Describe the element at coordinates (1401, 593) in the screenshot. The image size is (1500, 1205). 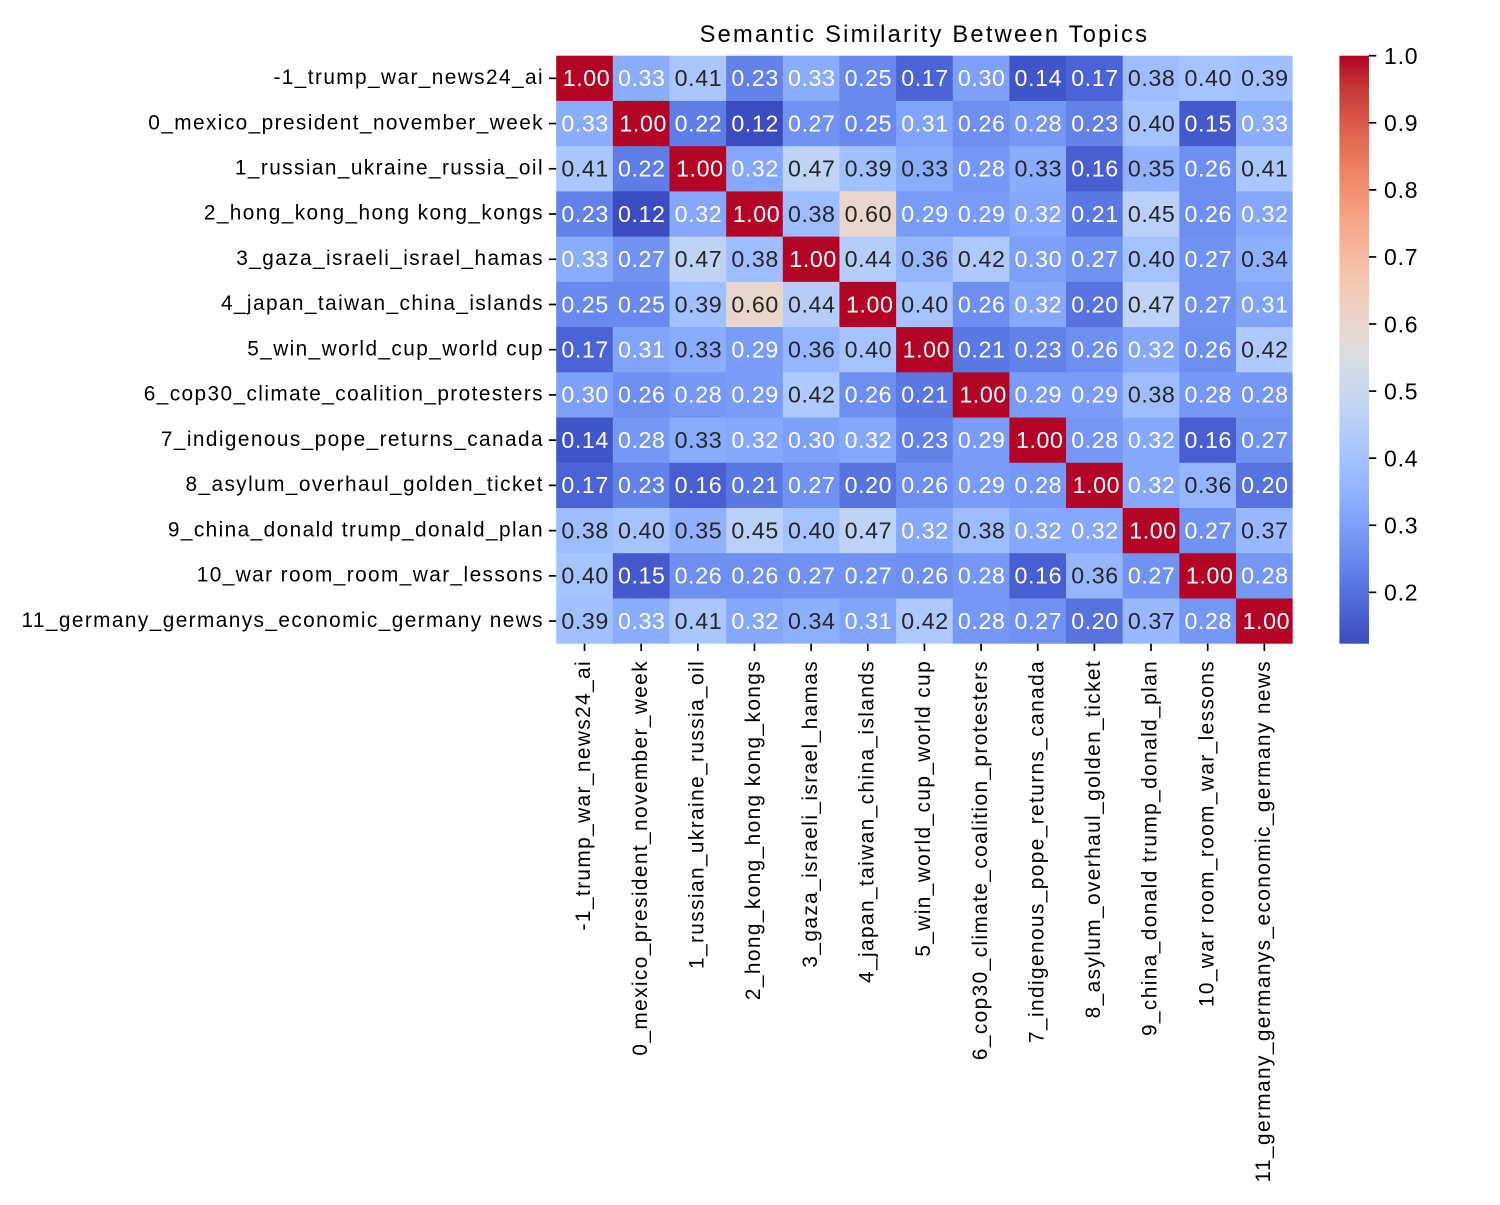
I see `svg-text: 0.2` at that location.